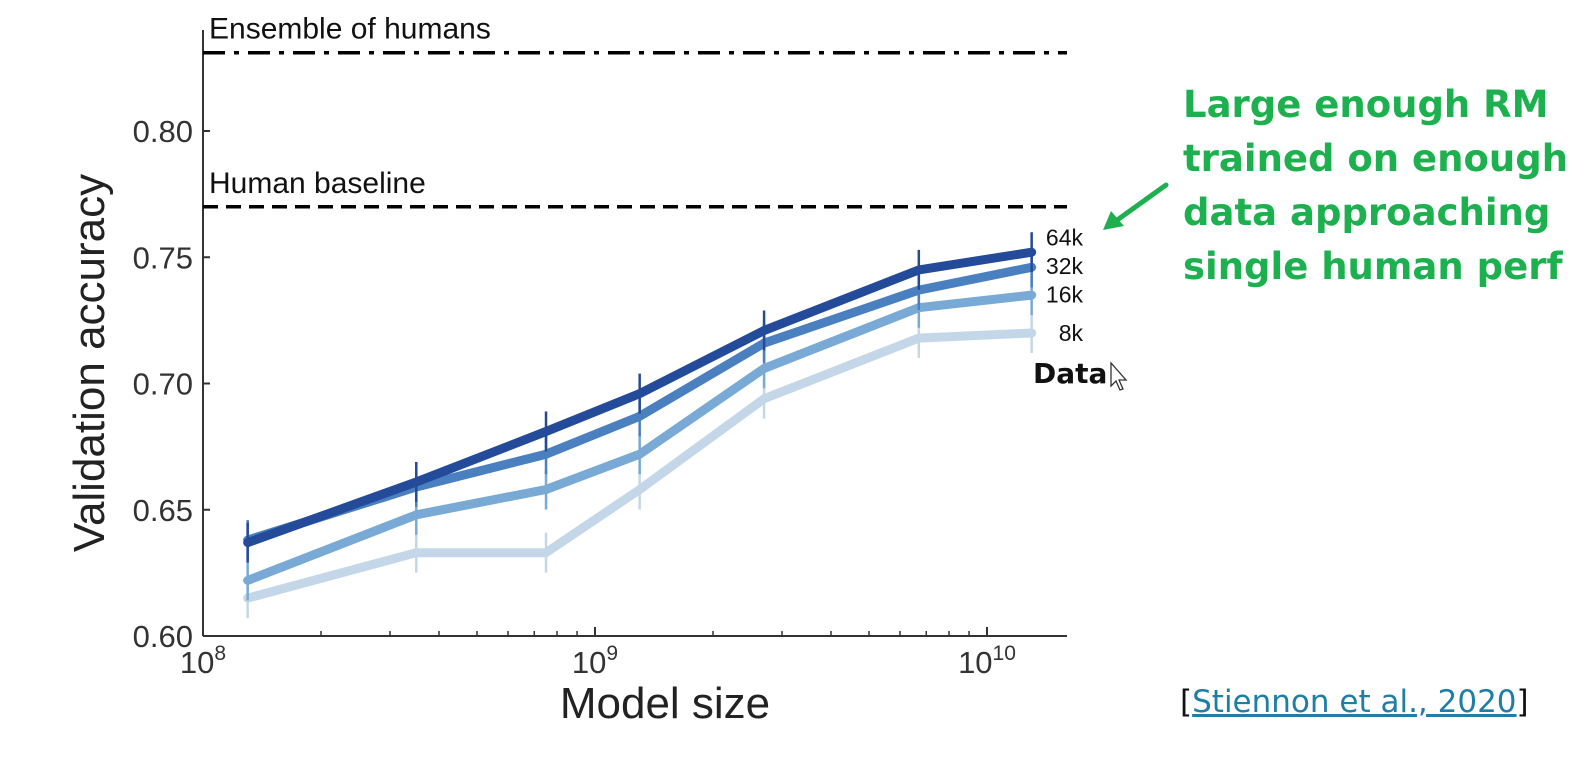  I want to click on x-tick-label: 10¹⁰, so click(987, 661).